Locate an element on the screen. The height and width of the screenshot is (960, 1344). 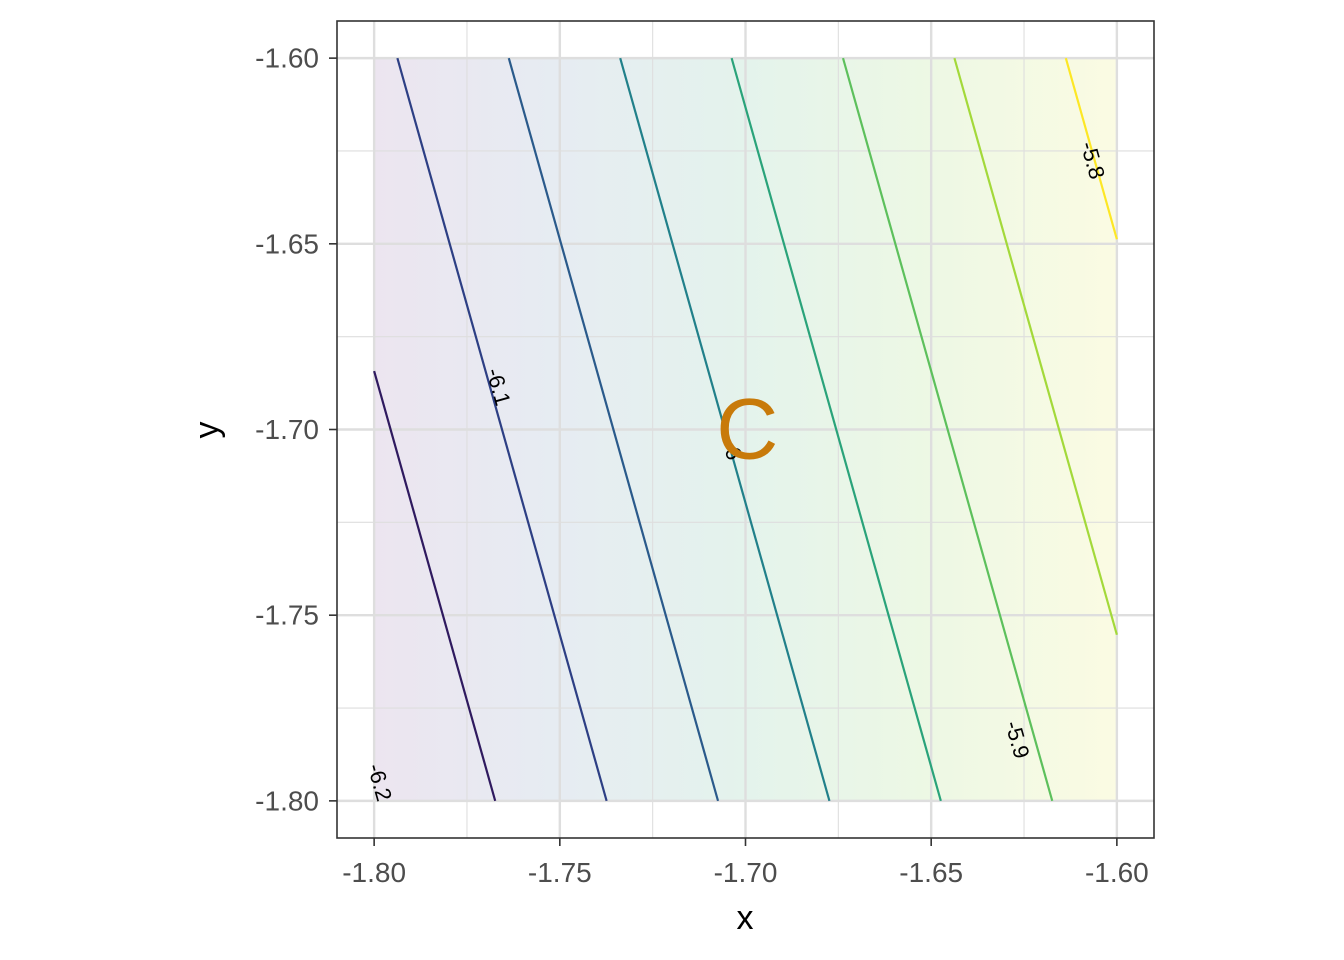
x-tick-label: -1.60 is located at coordinates (1117, 872).